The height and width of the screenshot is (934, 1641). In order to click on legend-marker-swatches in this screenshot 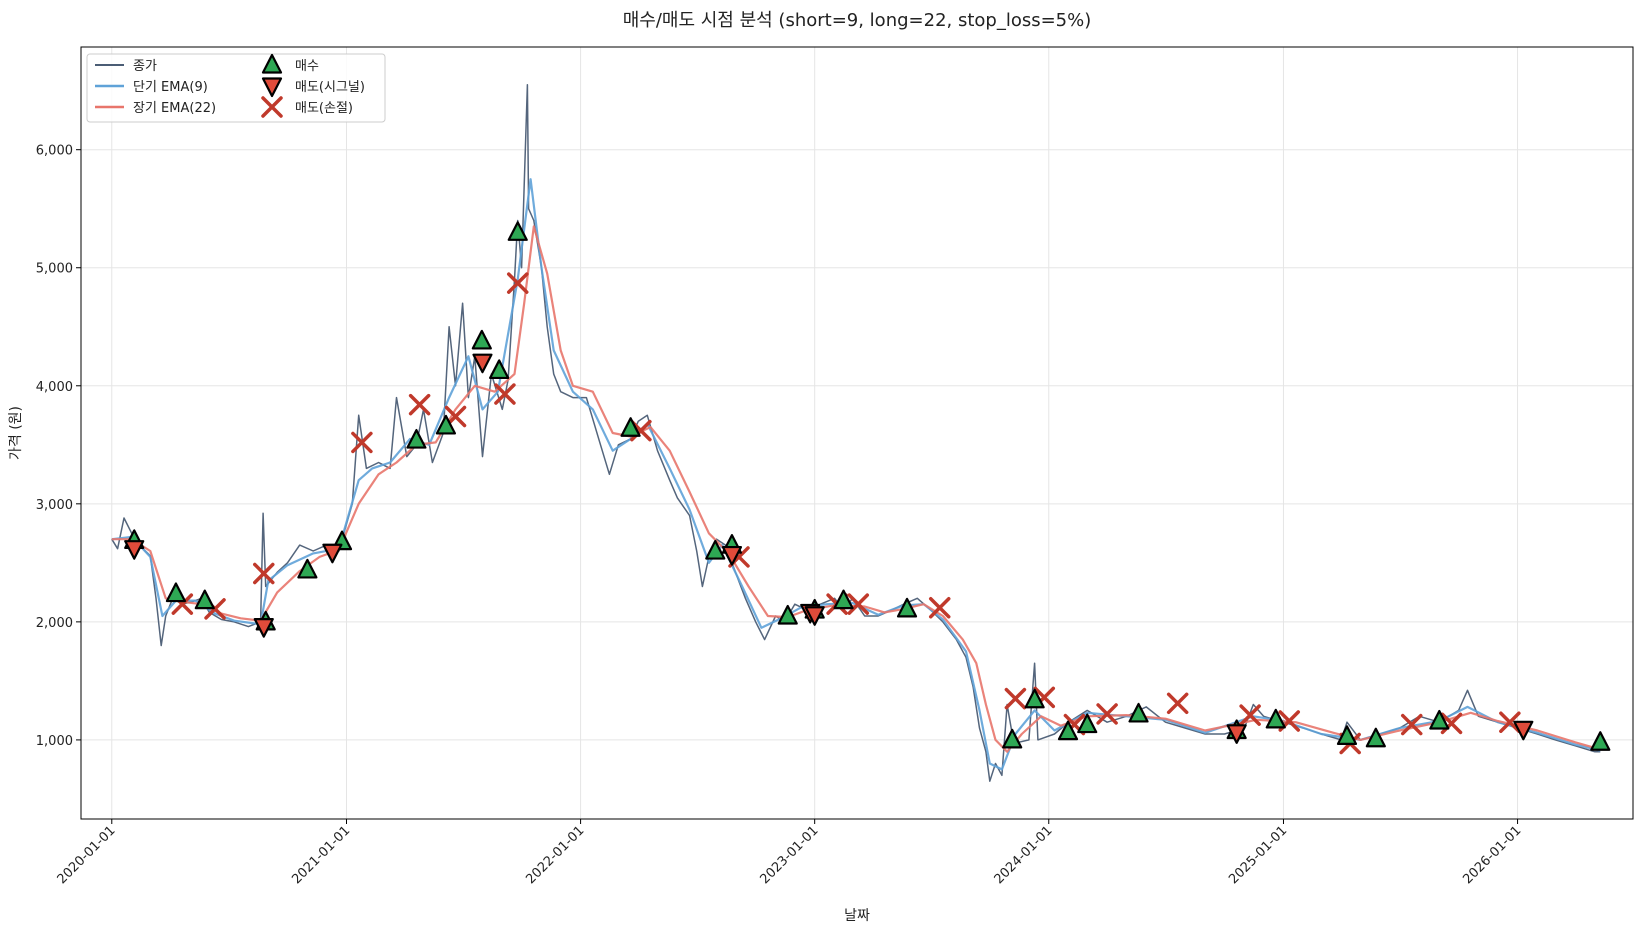, I will do `click(272, 85)`.